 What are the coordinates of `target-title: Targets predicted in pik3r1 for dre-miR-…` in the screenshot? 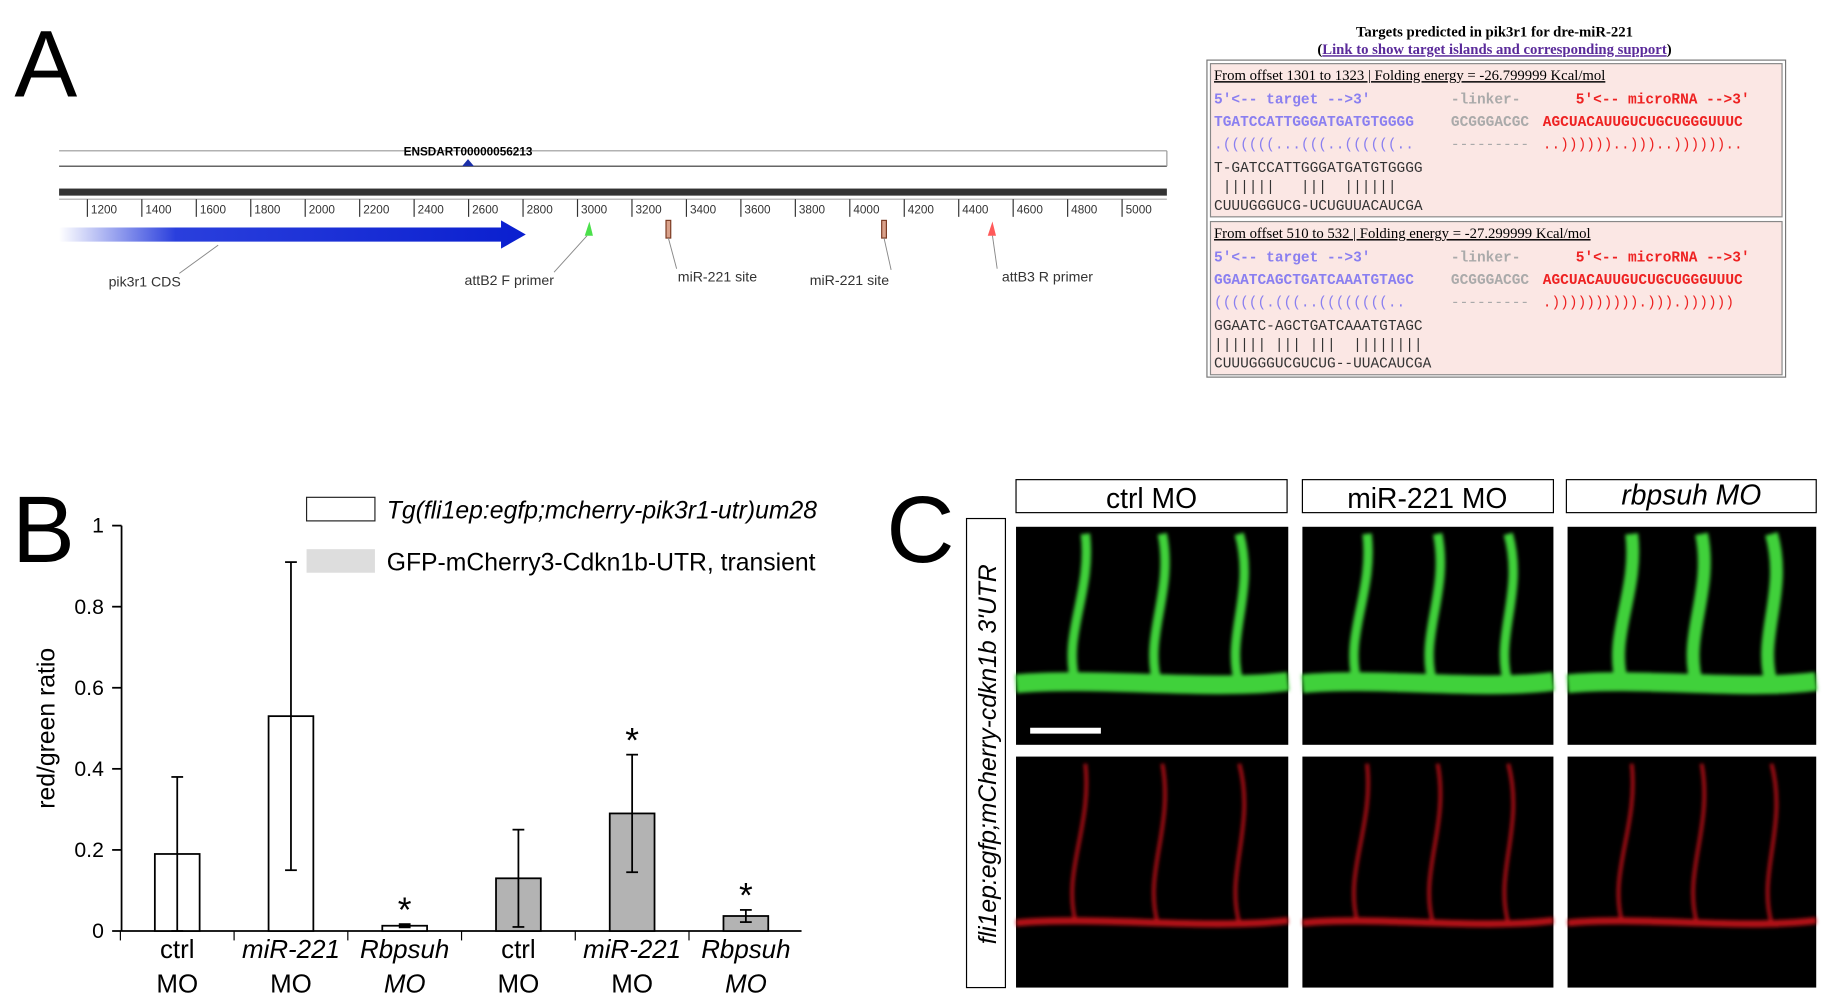 It's located at (1494, 33).